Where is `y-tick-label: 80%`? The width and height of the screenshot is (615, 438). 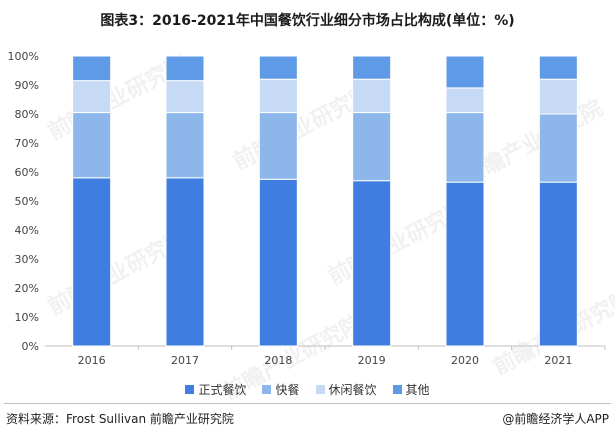
y-tick-label: 80% is located at coordinates (27, 114).